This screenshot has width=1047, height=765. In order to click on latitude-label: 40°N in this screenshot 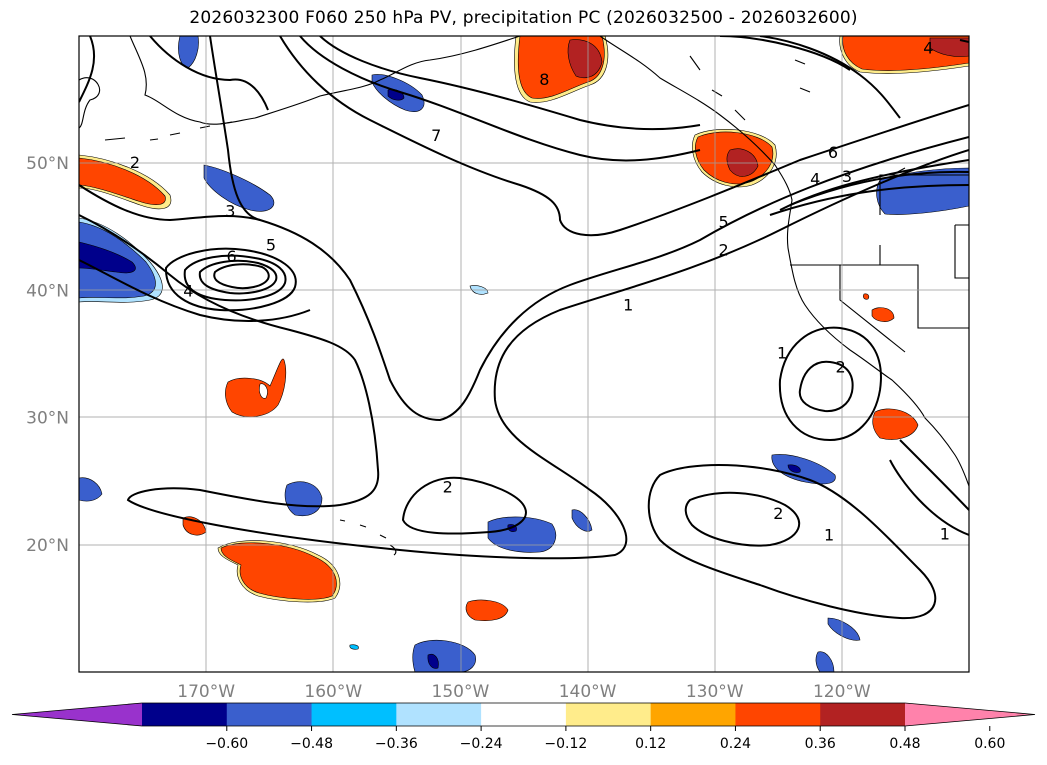, I will do `click(47, 291)`.